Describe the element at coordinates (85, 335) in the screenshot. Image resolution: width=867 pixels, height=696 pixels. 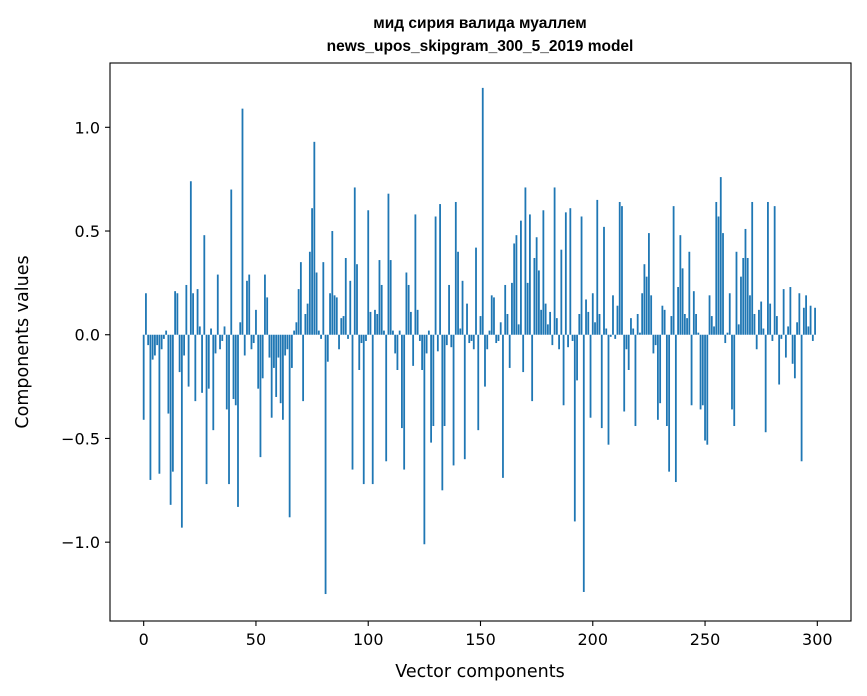
I see `y-axis: −1.0 −0.5 0.0 0.5 1.0` at that location.